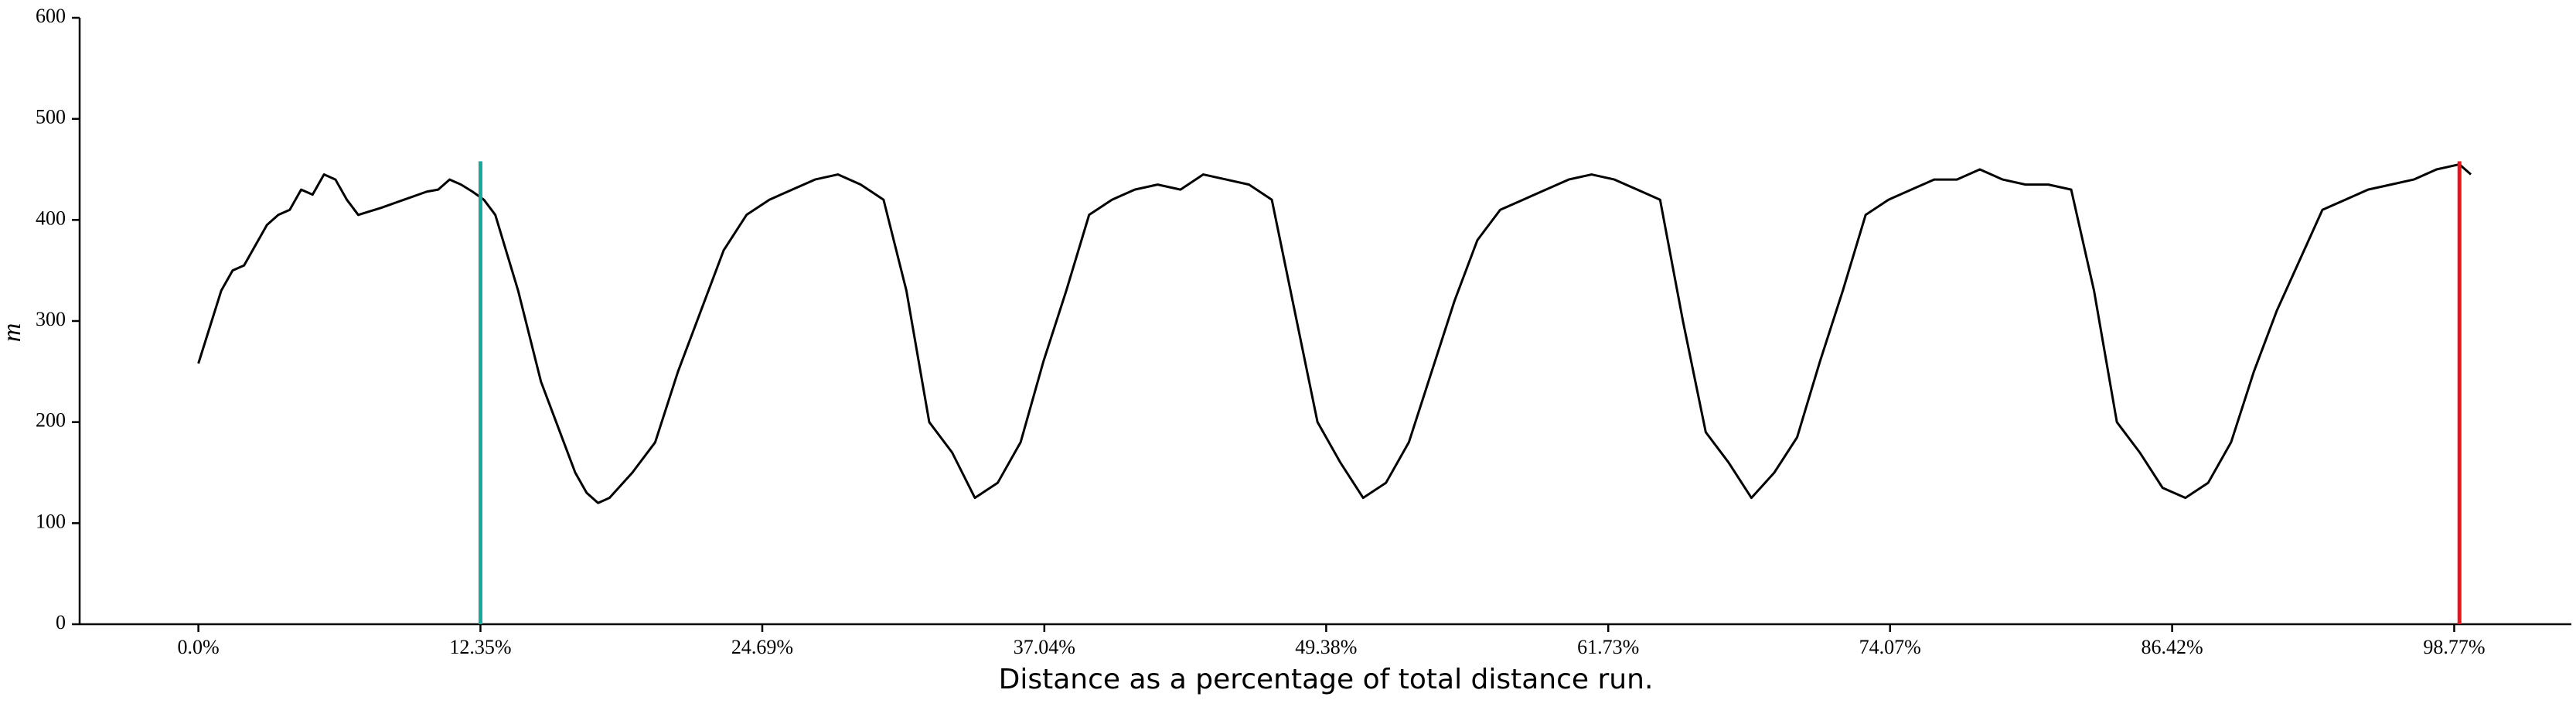  I want to click on x-tick-label: 86.42%, so click(2172, 647).